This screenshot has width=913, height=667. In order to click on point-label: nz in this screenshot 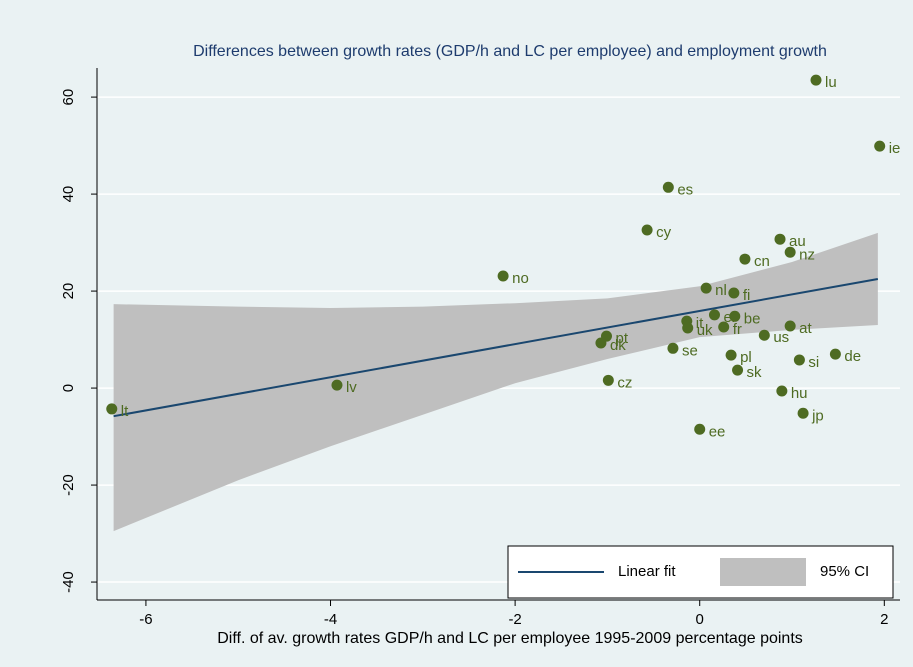, I will do `click(807, 254)`.